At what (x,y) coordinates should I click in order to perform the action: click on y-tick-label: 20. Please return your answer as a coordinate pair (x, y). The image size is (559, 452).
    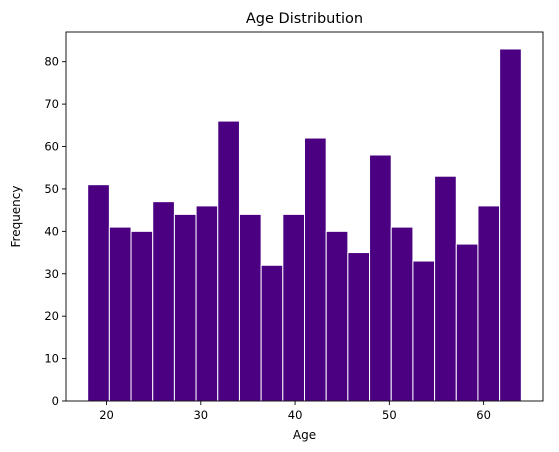
    Looking at the image, I should click on (51, 316).